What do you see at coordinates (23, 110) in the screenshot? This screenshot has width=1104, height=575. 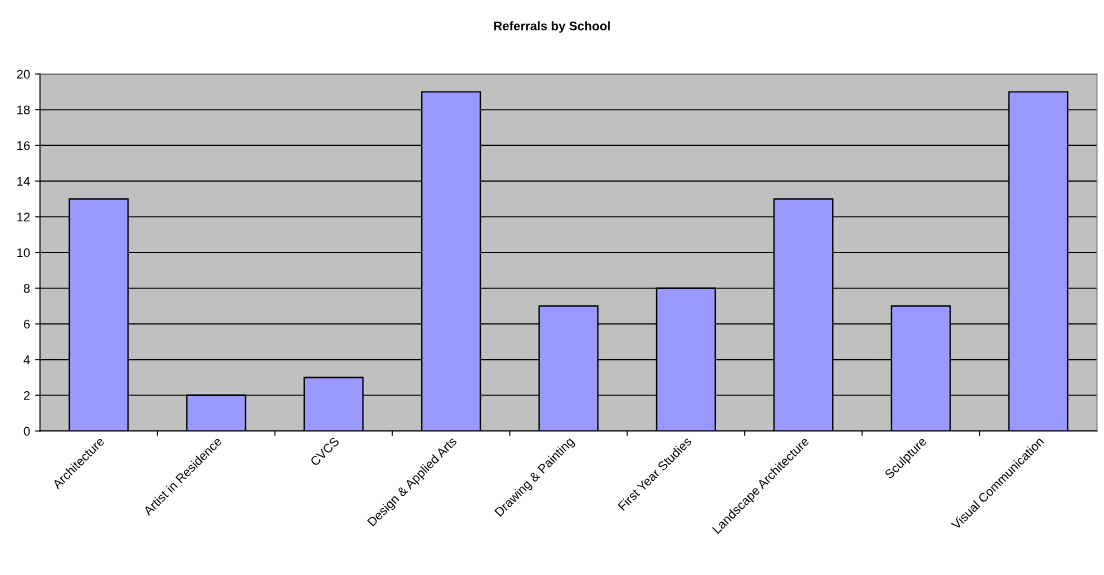 I see `y-tick-label: 18` at bounding box center [23, 110].